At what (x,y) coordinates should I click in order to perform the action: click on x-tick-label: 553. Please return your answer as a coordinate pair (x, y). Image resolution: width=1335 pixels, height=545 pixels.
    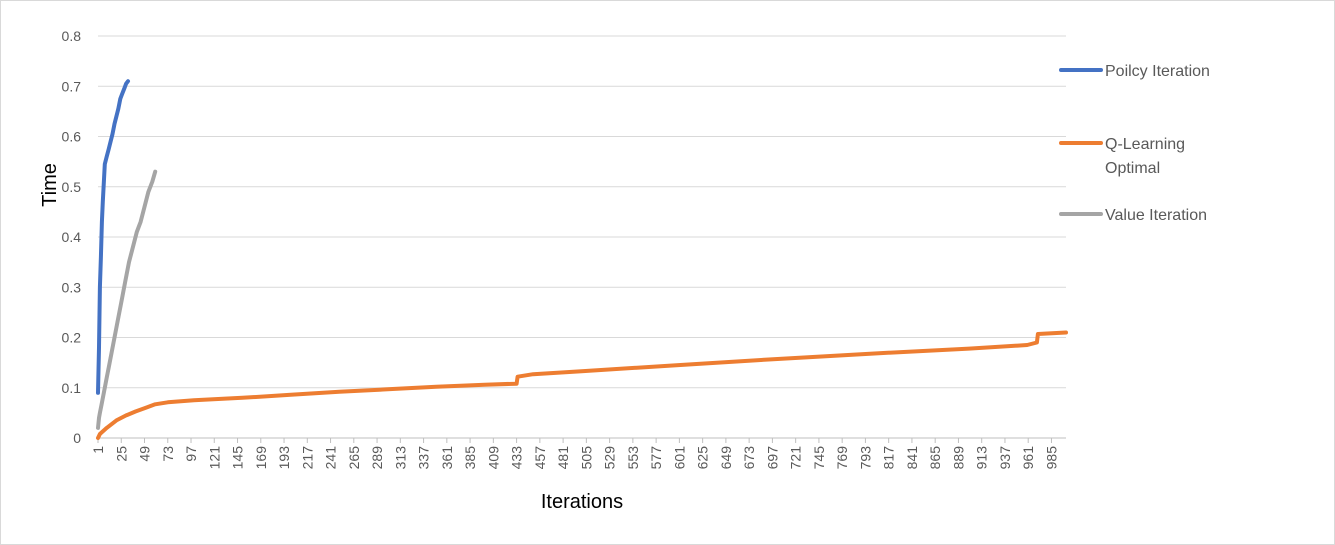
    Looking at the image, I should click on (633, 458).